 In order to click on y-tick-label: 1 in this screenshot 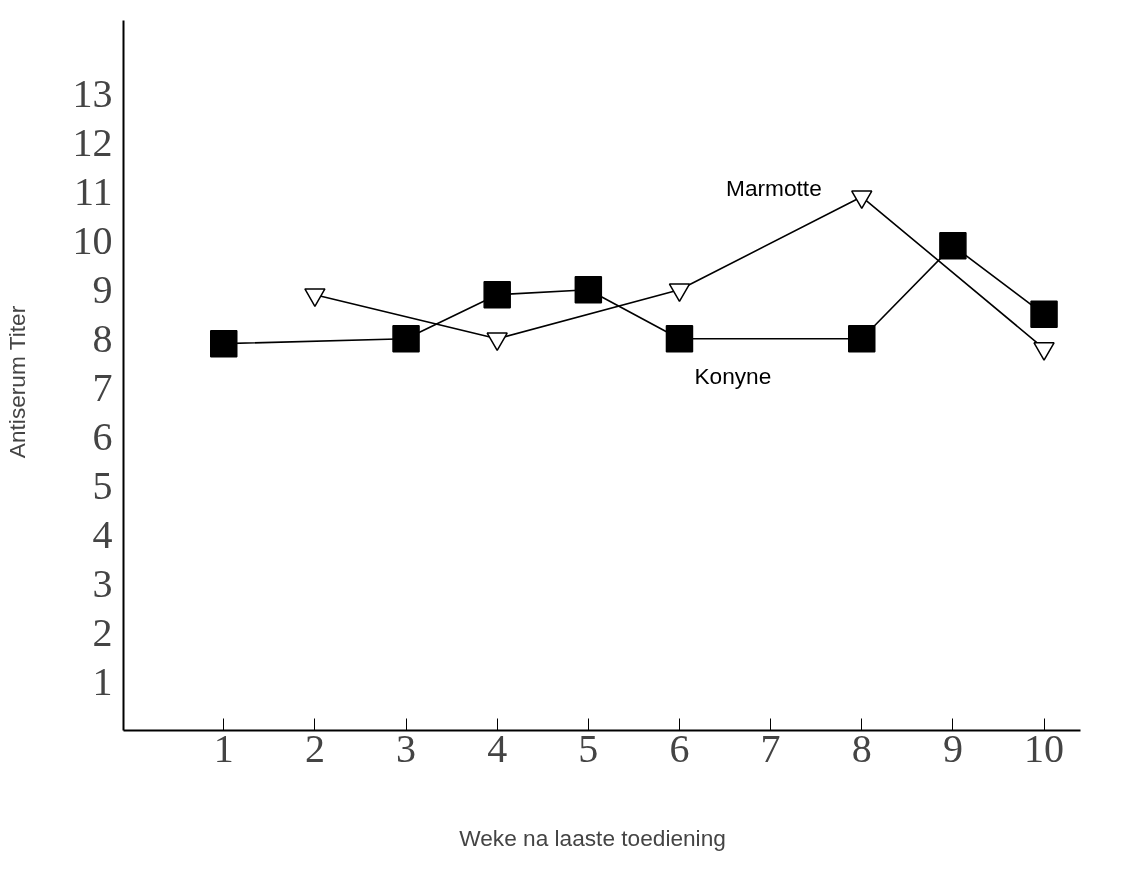, I will do `click(102, 681)`.